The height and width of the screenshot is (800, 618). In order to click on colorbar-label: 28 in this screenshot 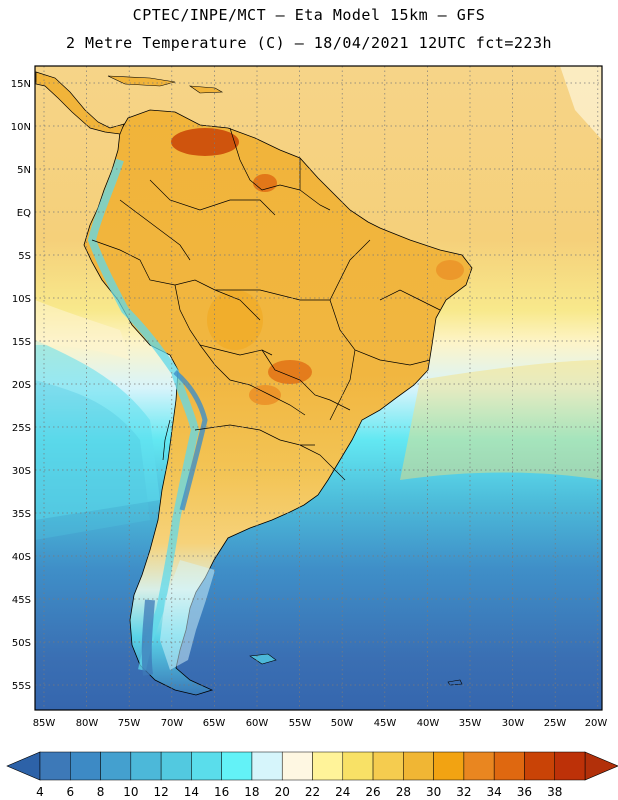, I will do `click(403, 792)`.